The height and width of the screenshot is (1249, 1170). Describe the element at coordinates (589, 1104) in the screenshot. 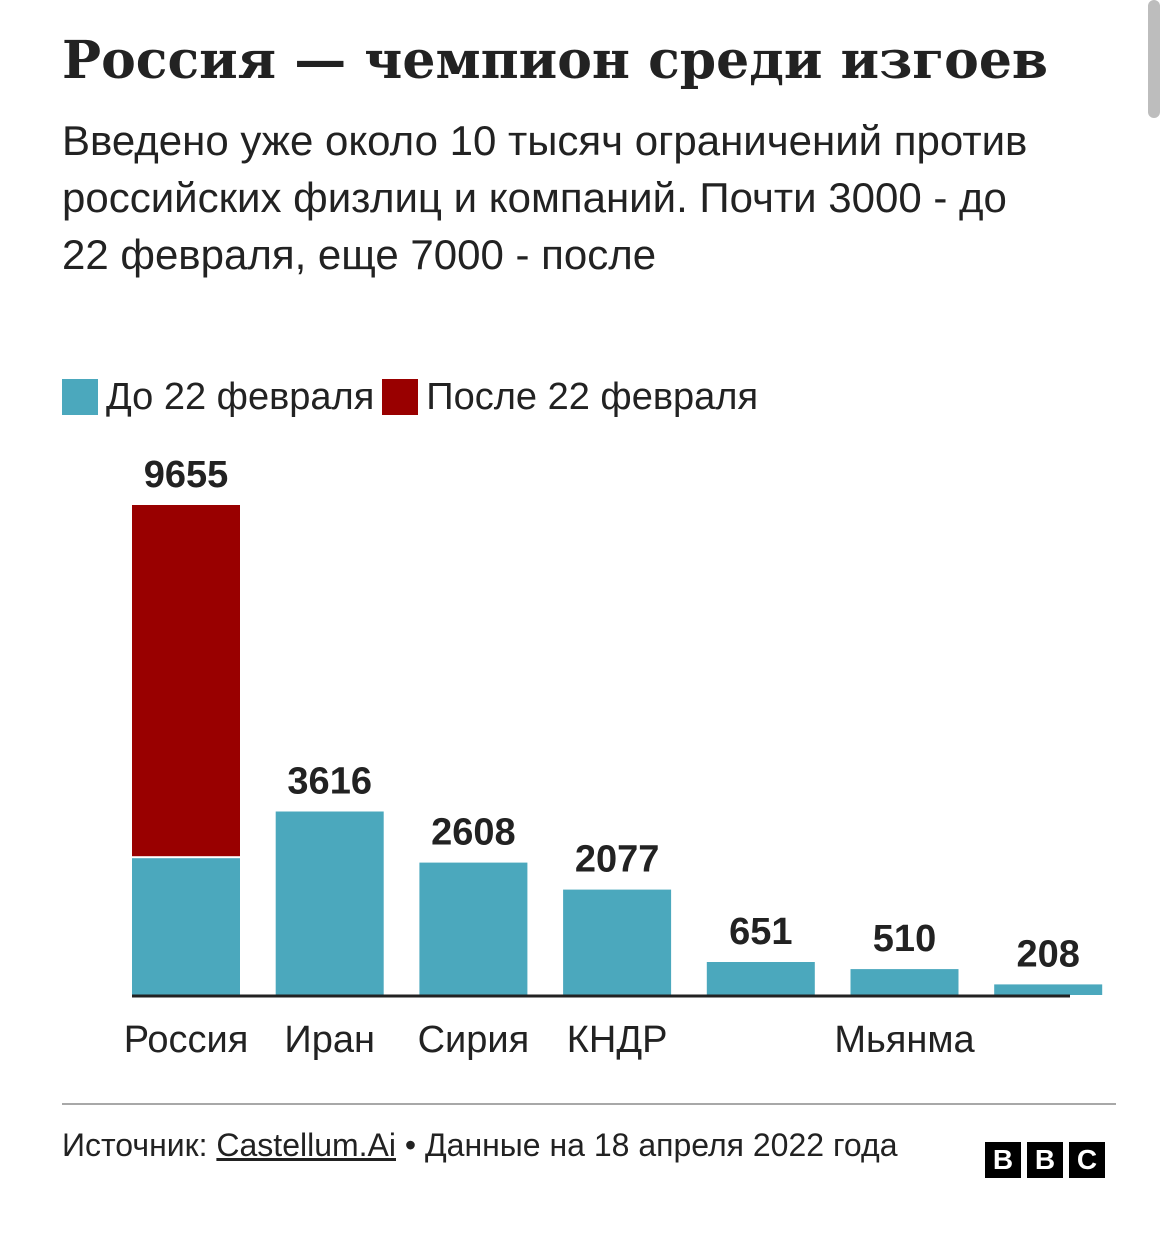

I see `footer-divider` at that location.